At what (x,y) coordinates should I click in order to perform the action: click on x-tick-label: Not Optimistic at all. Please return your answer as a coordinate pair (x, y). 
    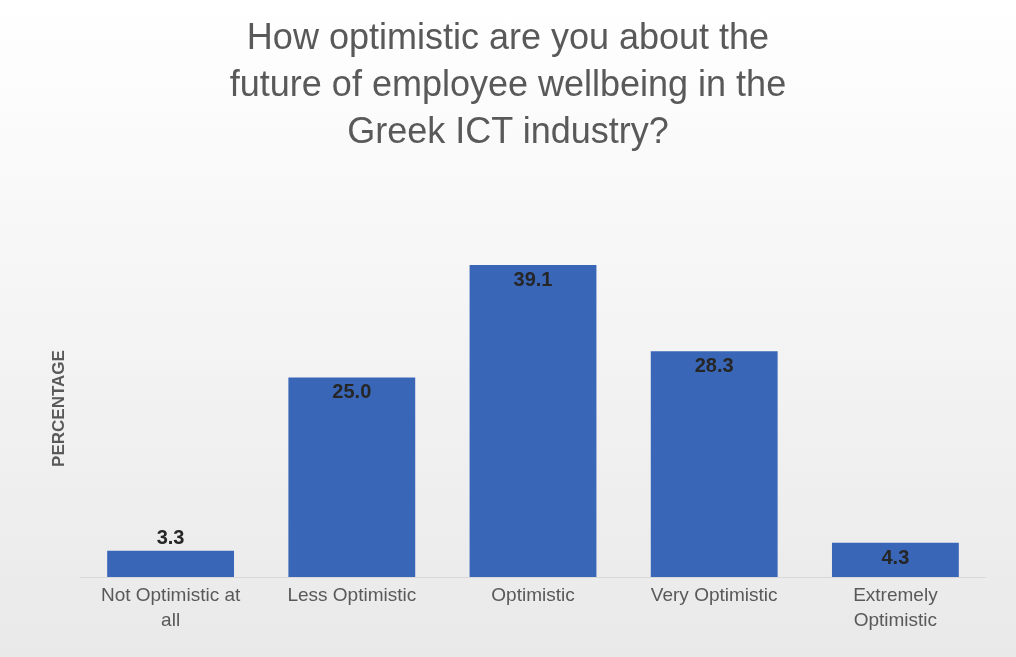
    Looking at the image, I should click on (170, 606).